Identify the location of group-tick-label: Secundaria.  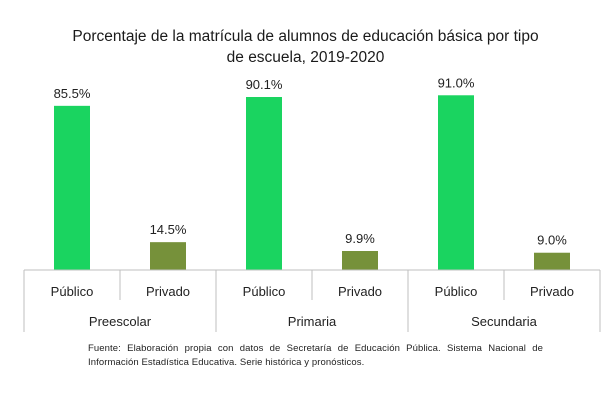
(504, 321).